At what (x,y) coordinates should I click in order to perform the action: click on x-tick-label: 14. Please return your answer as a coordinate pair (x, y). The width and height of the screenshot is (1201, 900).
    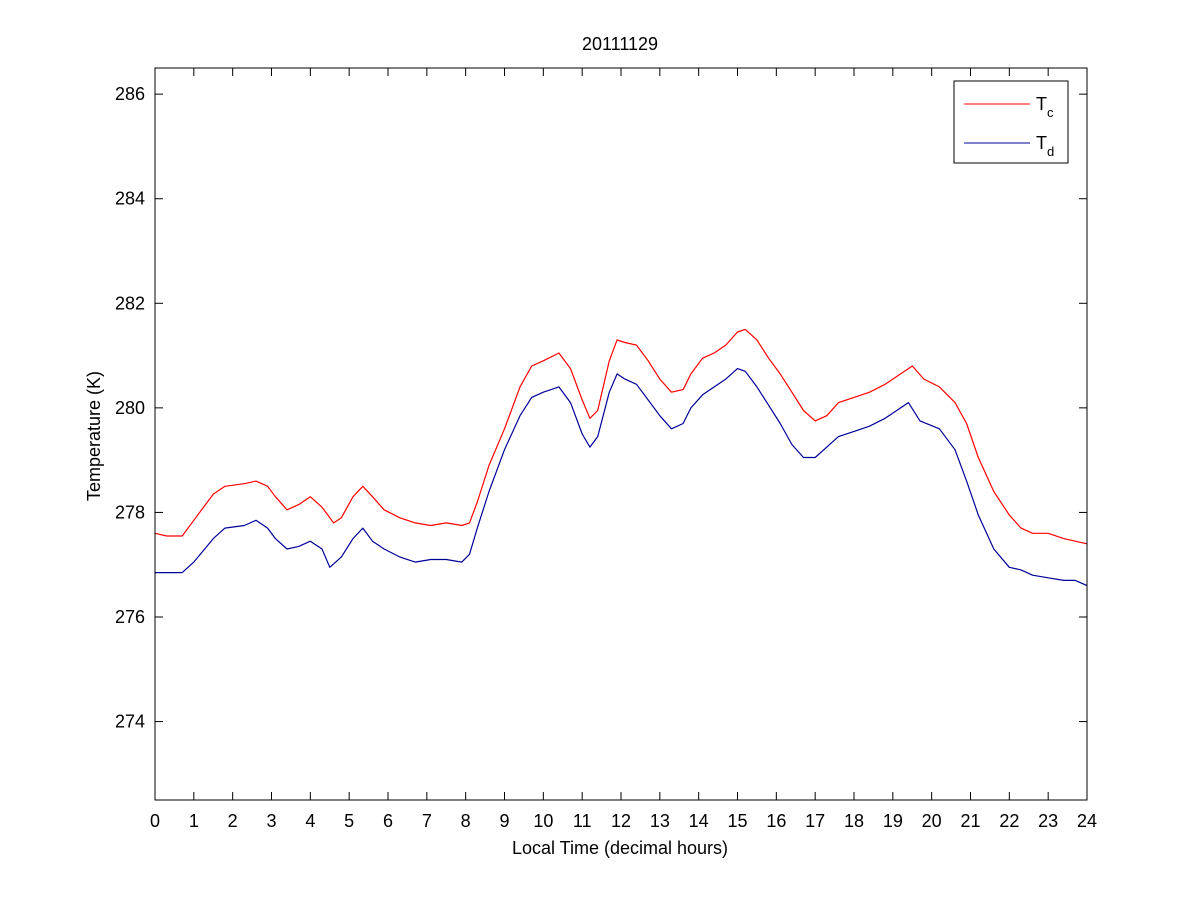
    Looking at the image, I should click on (699, 821).